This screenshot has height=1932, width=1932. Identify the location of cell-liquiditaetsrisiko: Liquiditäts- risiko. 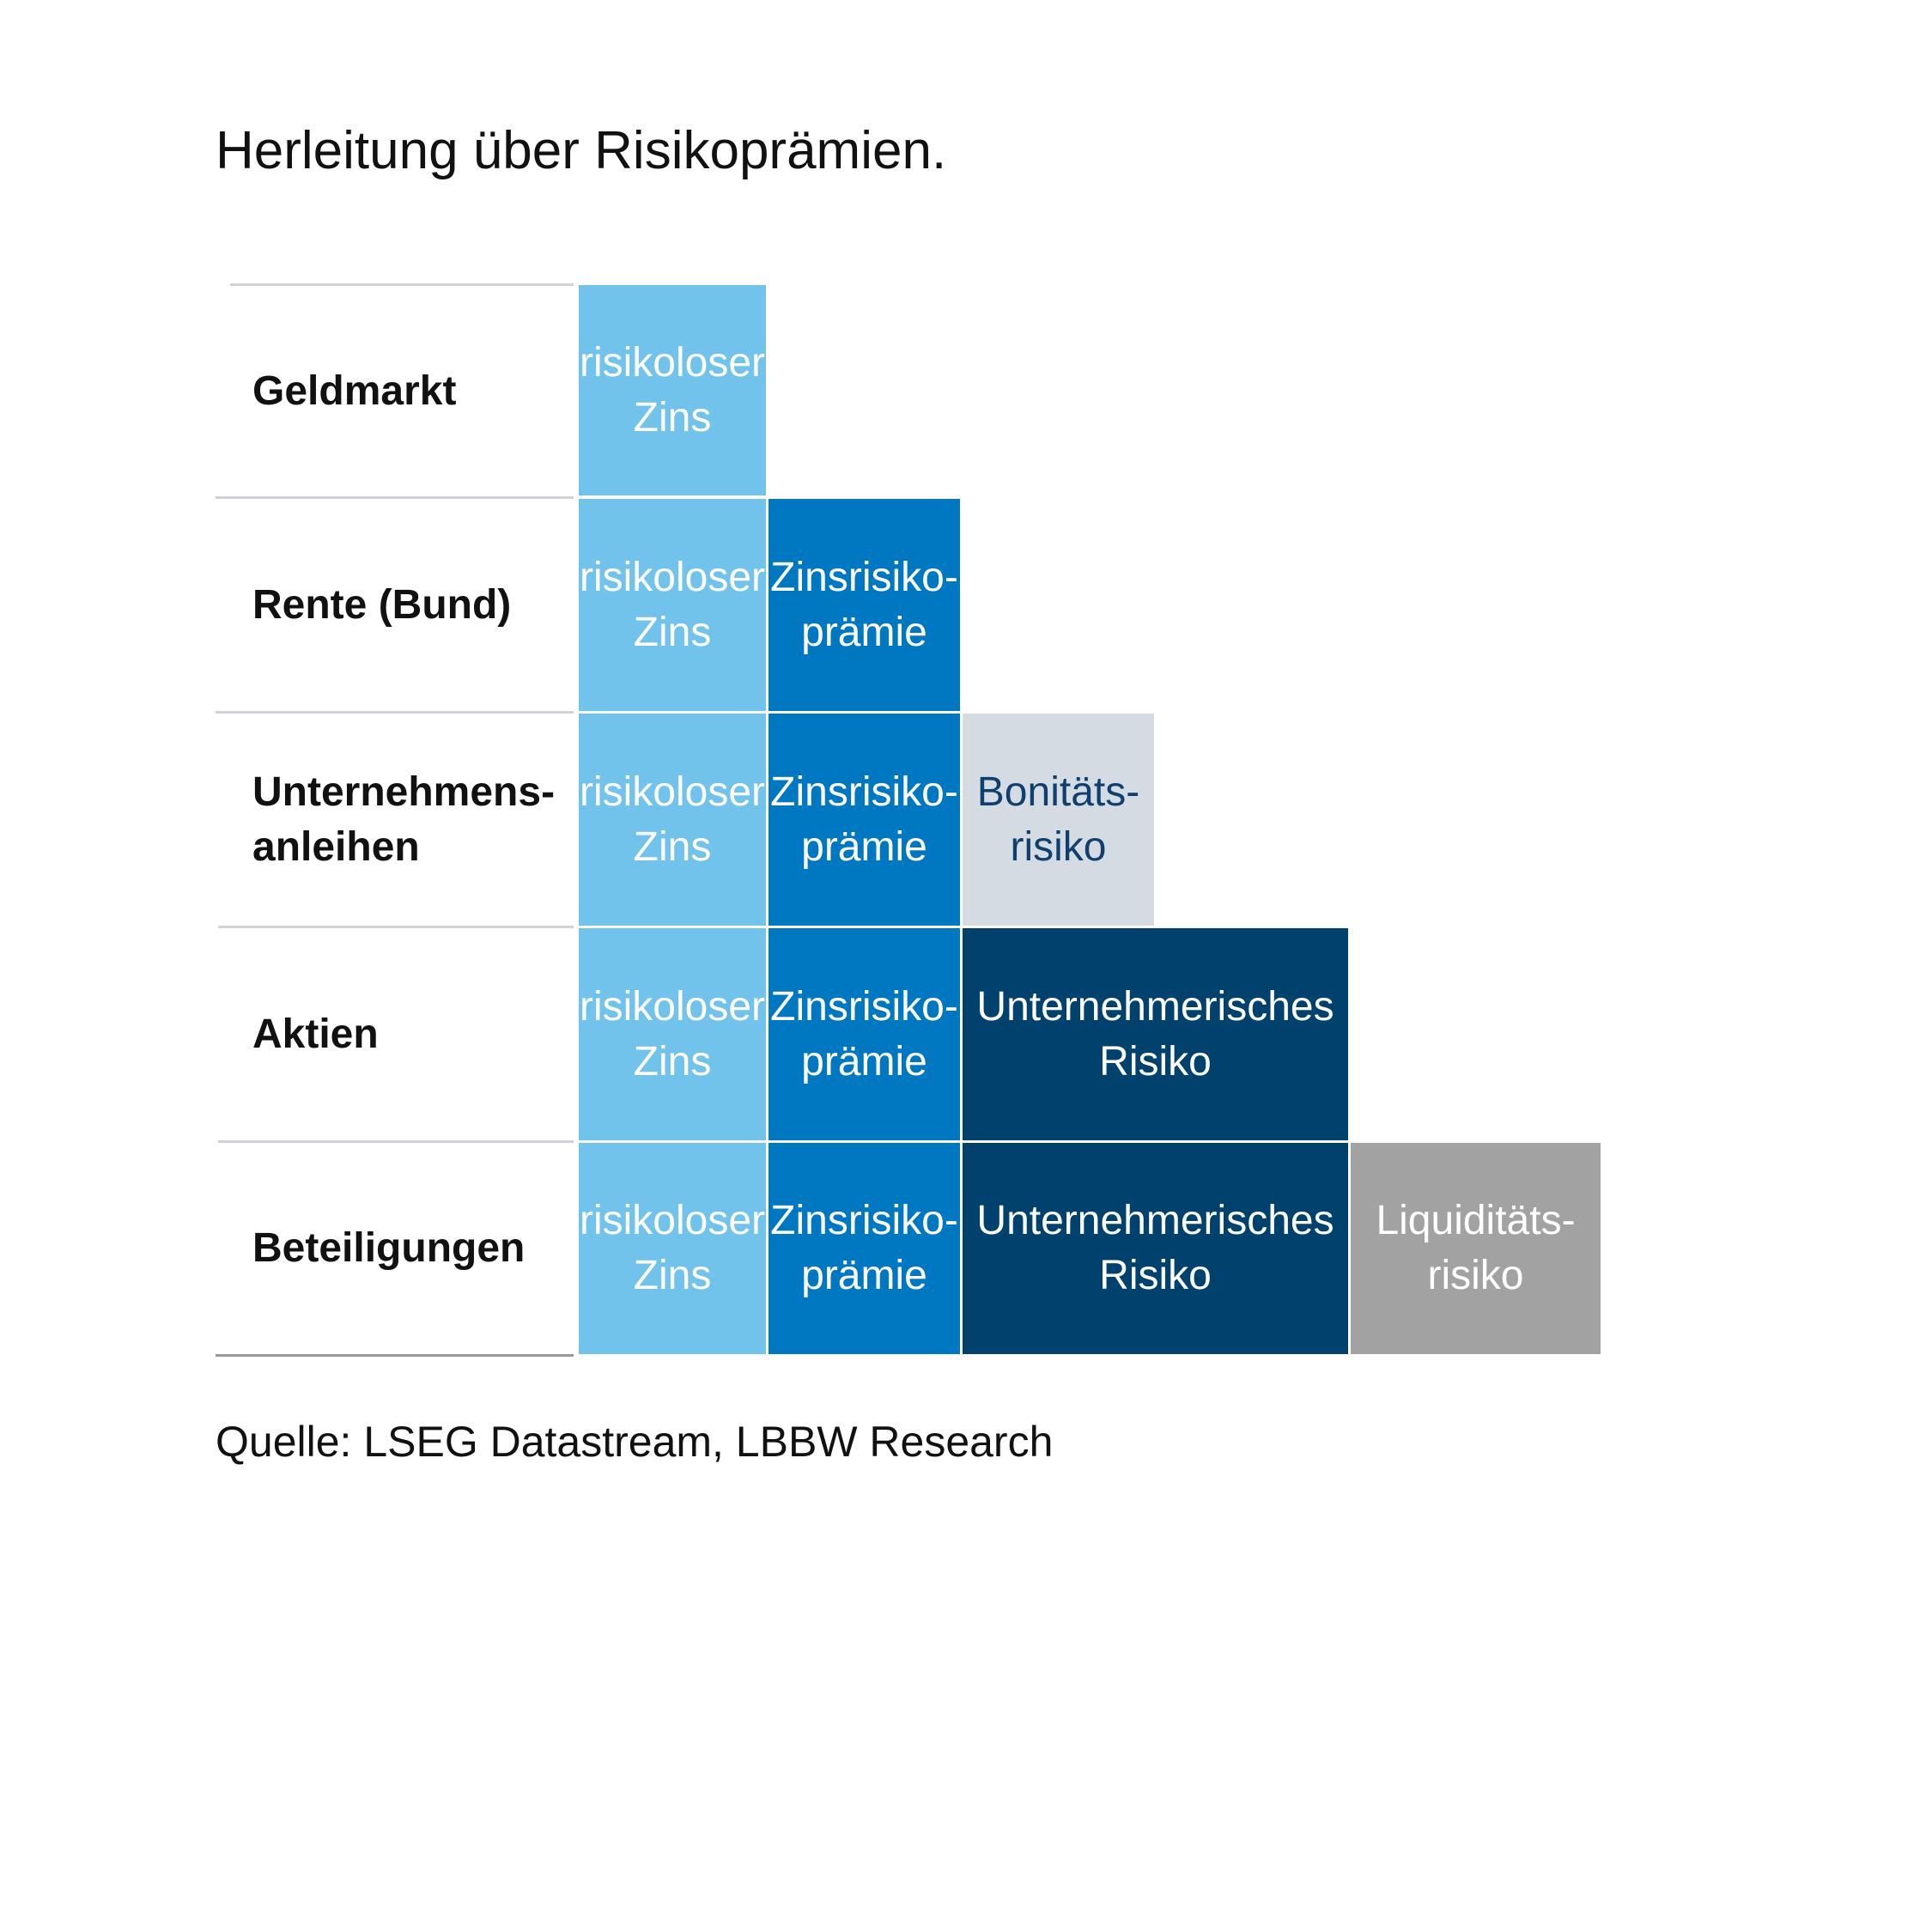
(1476, 1248).